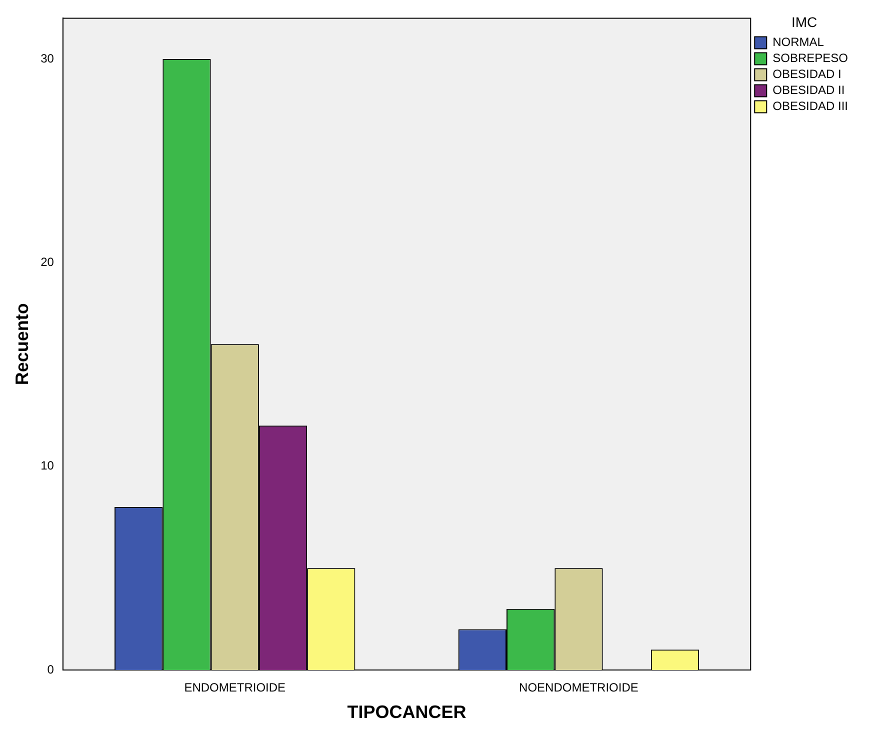  What do you see at coordinates (50, 669) in the screenshot?
I see `y-tick-label: 0` at bounding box center [50, 669].